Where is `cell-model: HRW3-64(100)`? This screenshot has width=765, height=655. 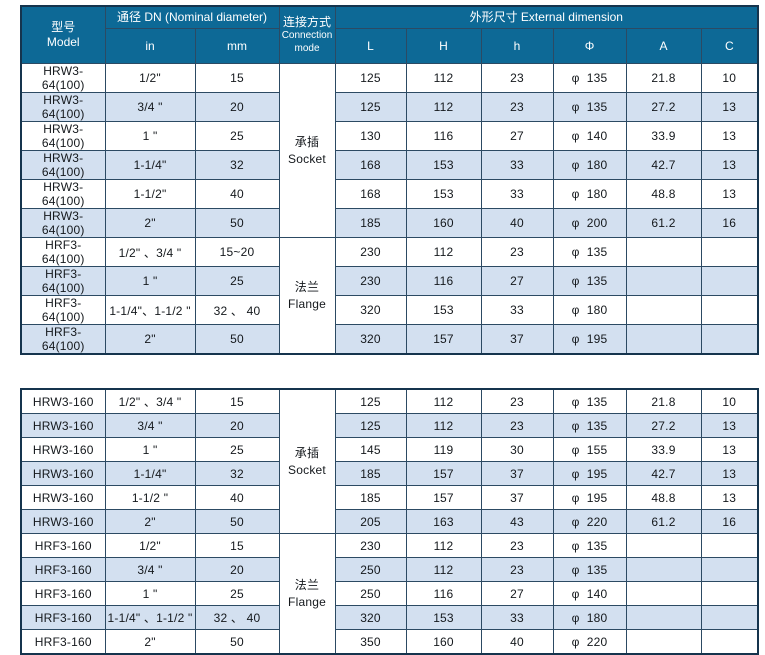
cell-model: HRW3-64(100) is located at coordinates (63, 223).